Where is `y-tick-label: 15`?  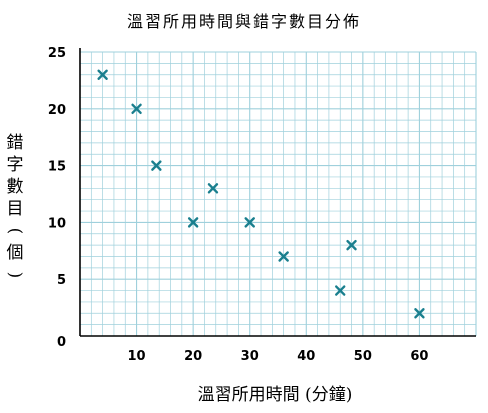 y-tick-label: 15 is located at coordinates (57, 167).